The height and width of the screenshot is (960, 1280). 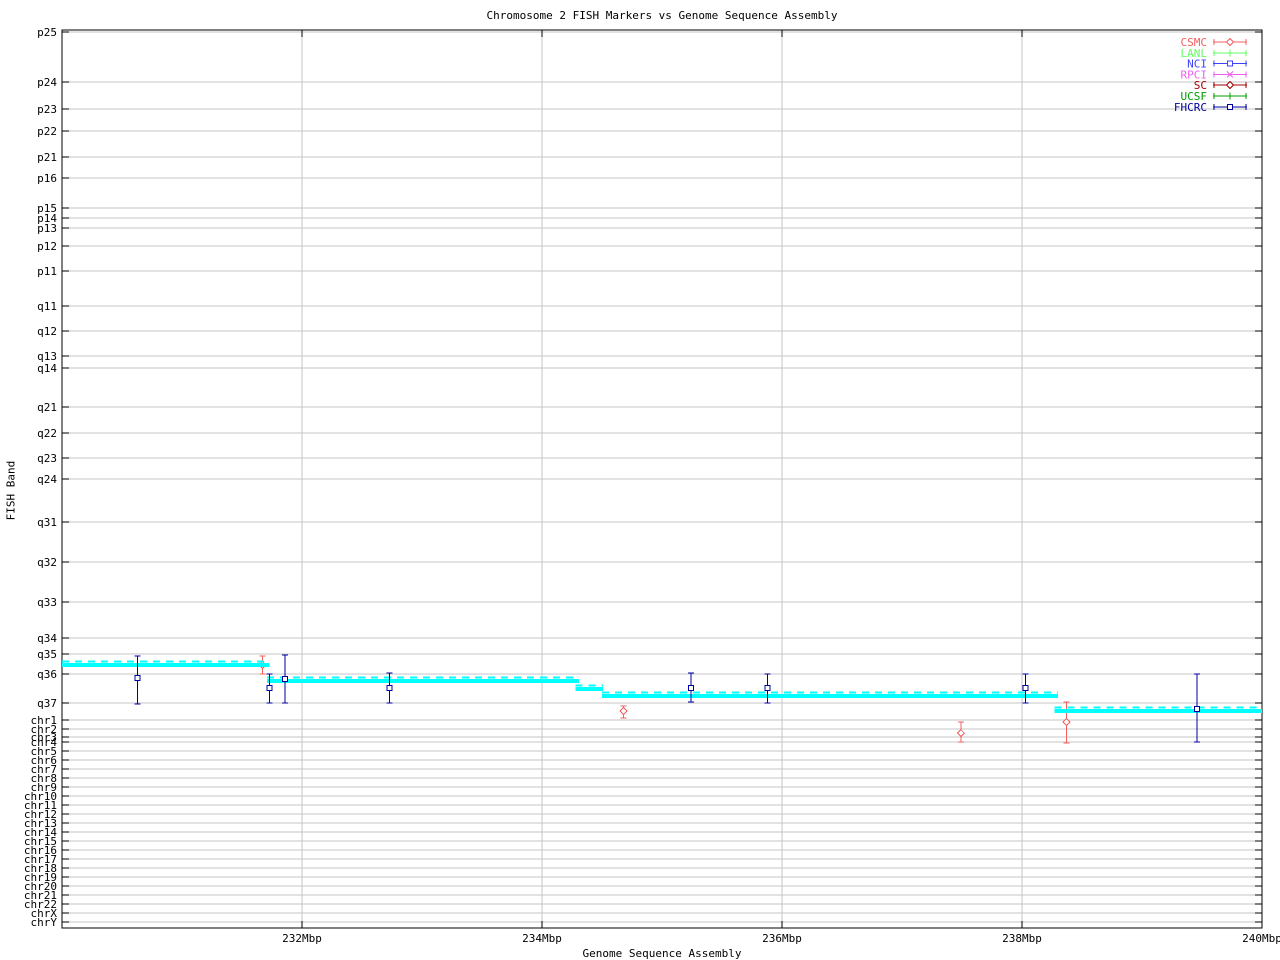 I want to click on y-tick-label: q11, so click(x=47, y=306).